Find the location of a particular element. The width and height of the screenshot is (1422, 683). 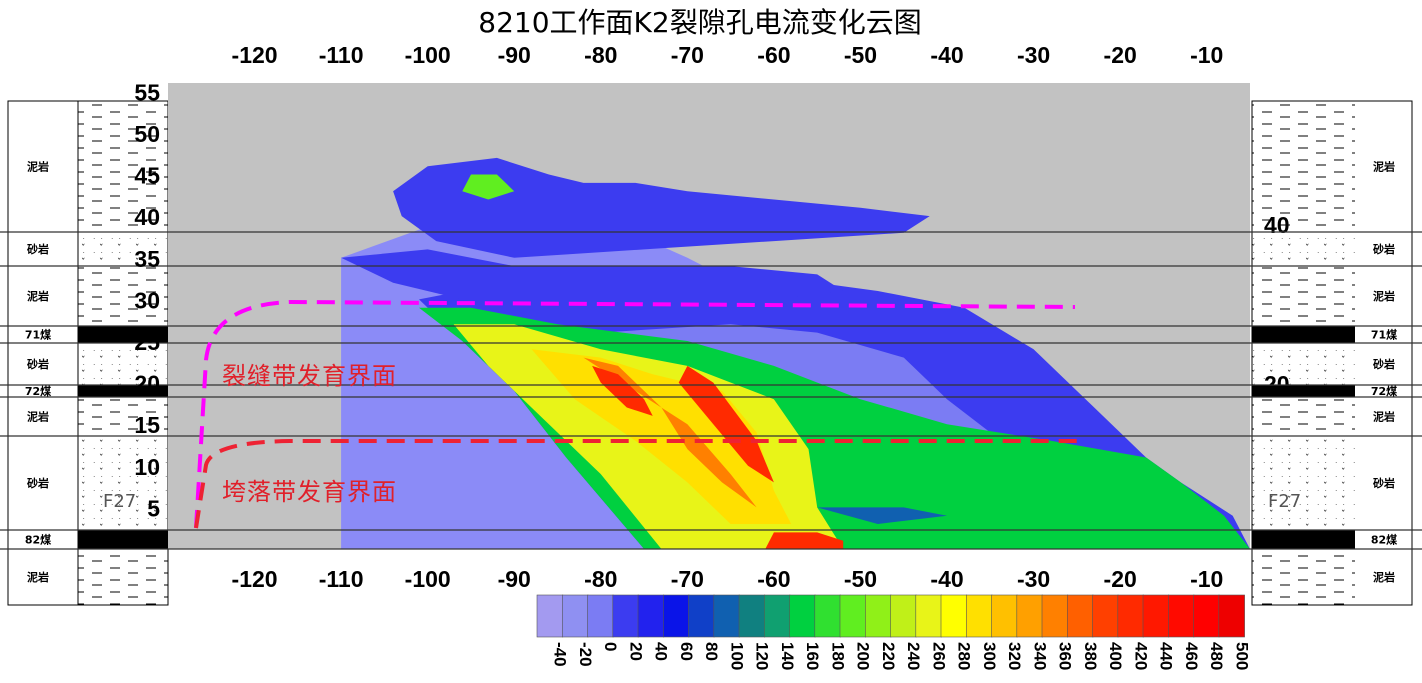

x-tick-label-top: -120 is located at coordinates (255, 55).